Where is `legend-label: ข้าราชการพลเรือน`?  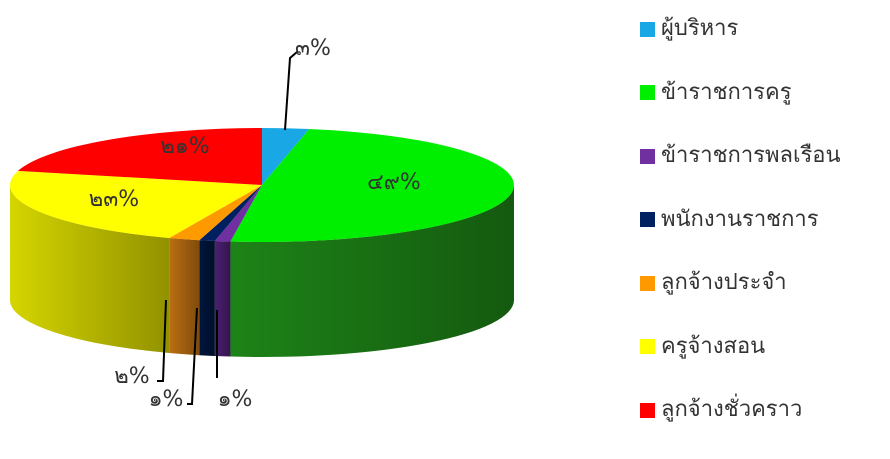
legend-label: ข้าราชการพลเรือน is located at coordinates (751, 155).